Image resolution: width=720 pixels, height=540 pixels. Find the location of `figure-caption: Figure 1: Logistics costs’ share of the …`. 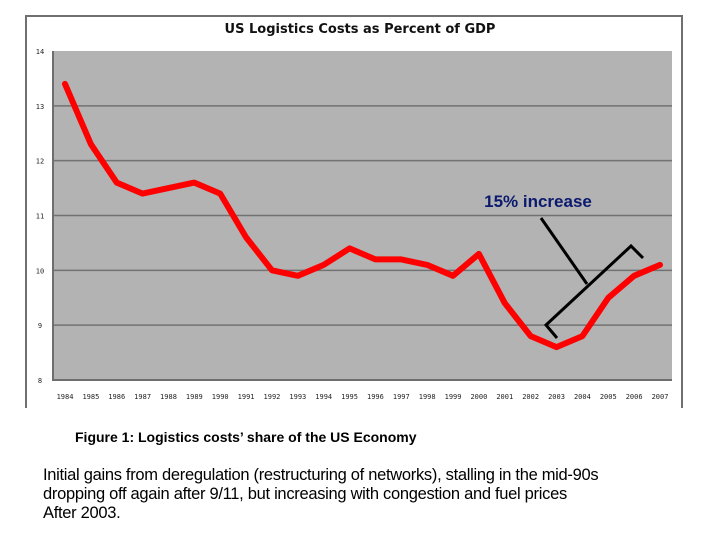

figure-caption: Figure 1: Logistics costs’ share of the … is located at coordinates (246, 437).